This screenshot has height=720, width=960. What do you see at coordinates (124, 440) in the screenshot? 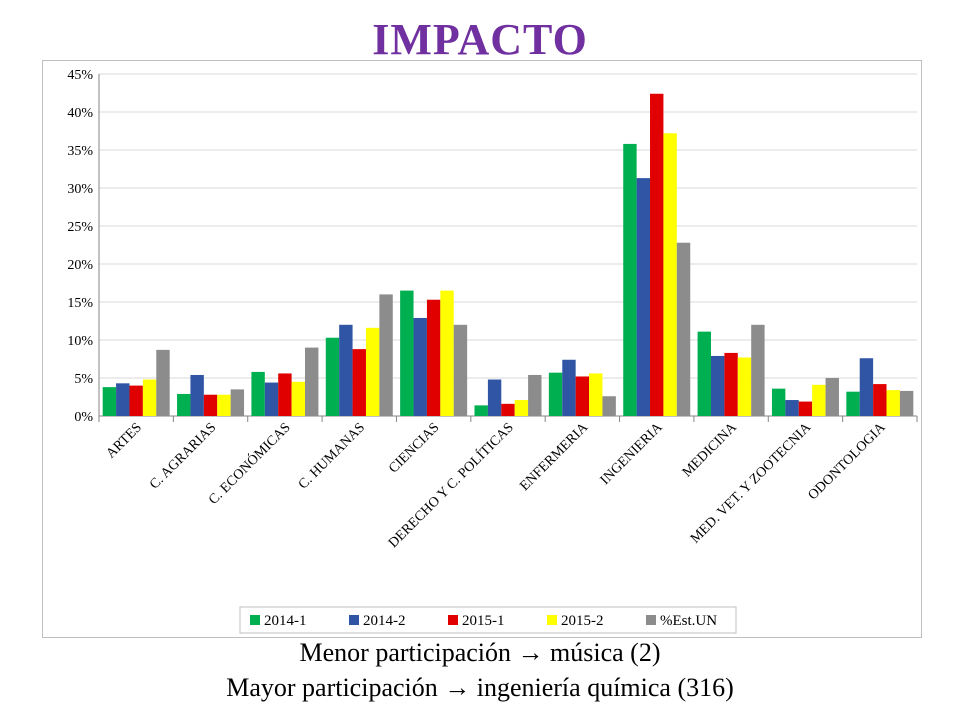
I see `x-tick-label: ARTES` at bounding box center [124, 440].